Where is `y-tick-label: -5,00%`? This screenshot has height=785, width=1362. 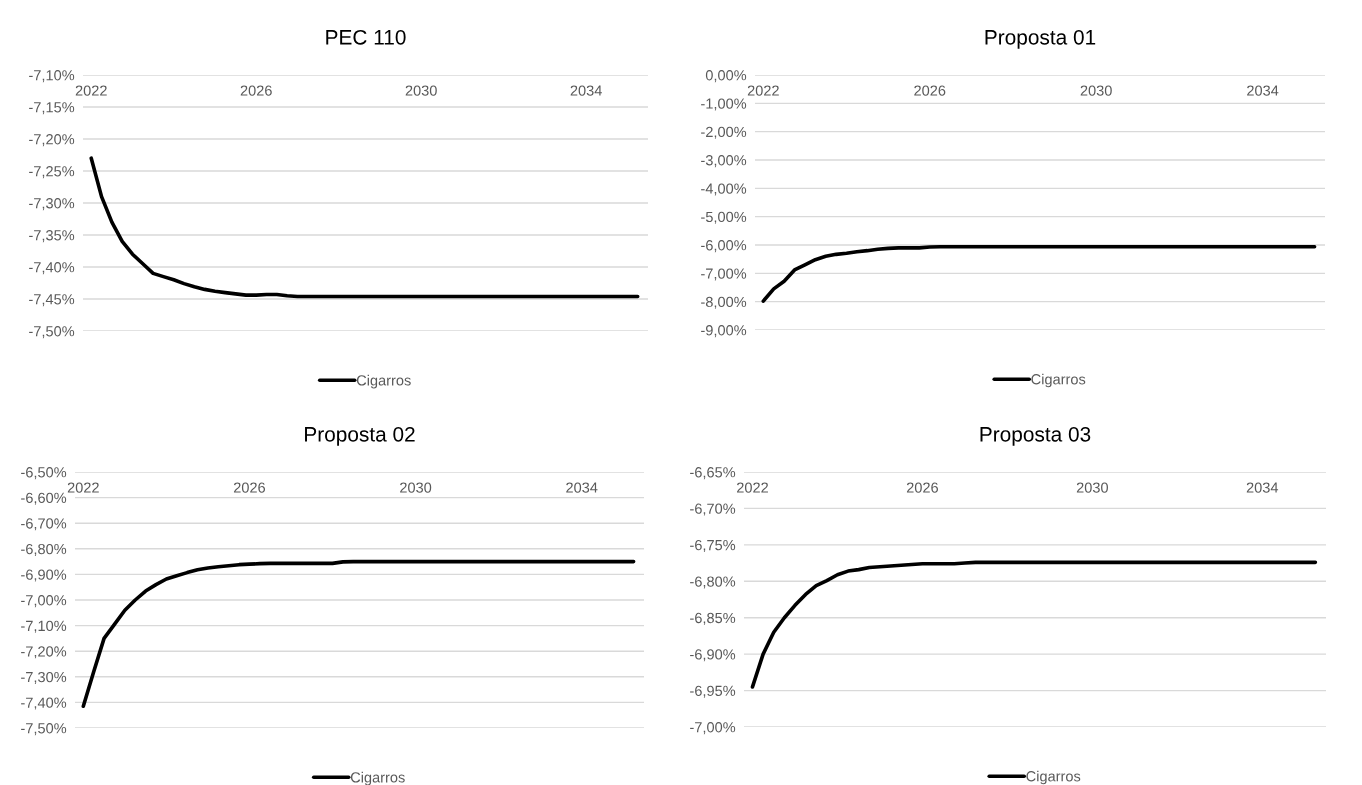
y-tick-label: -5,00% is located at coordinates (724, 217).